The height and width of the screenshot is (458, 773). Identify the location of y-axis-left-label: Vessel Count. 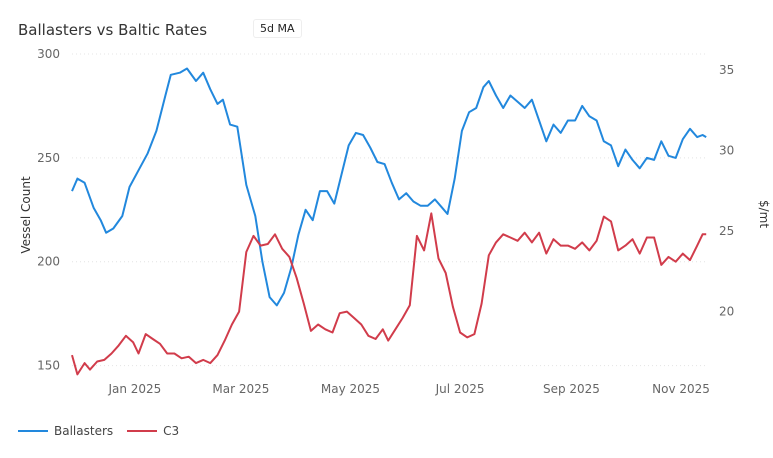
(26, 215).